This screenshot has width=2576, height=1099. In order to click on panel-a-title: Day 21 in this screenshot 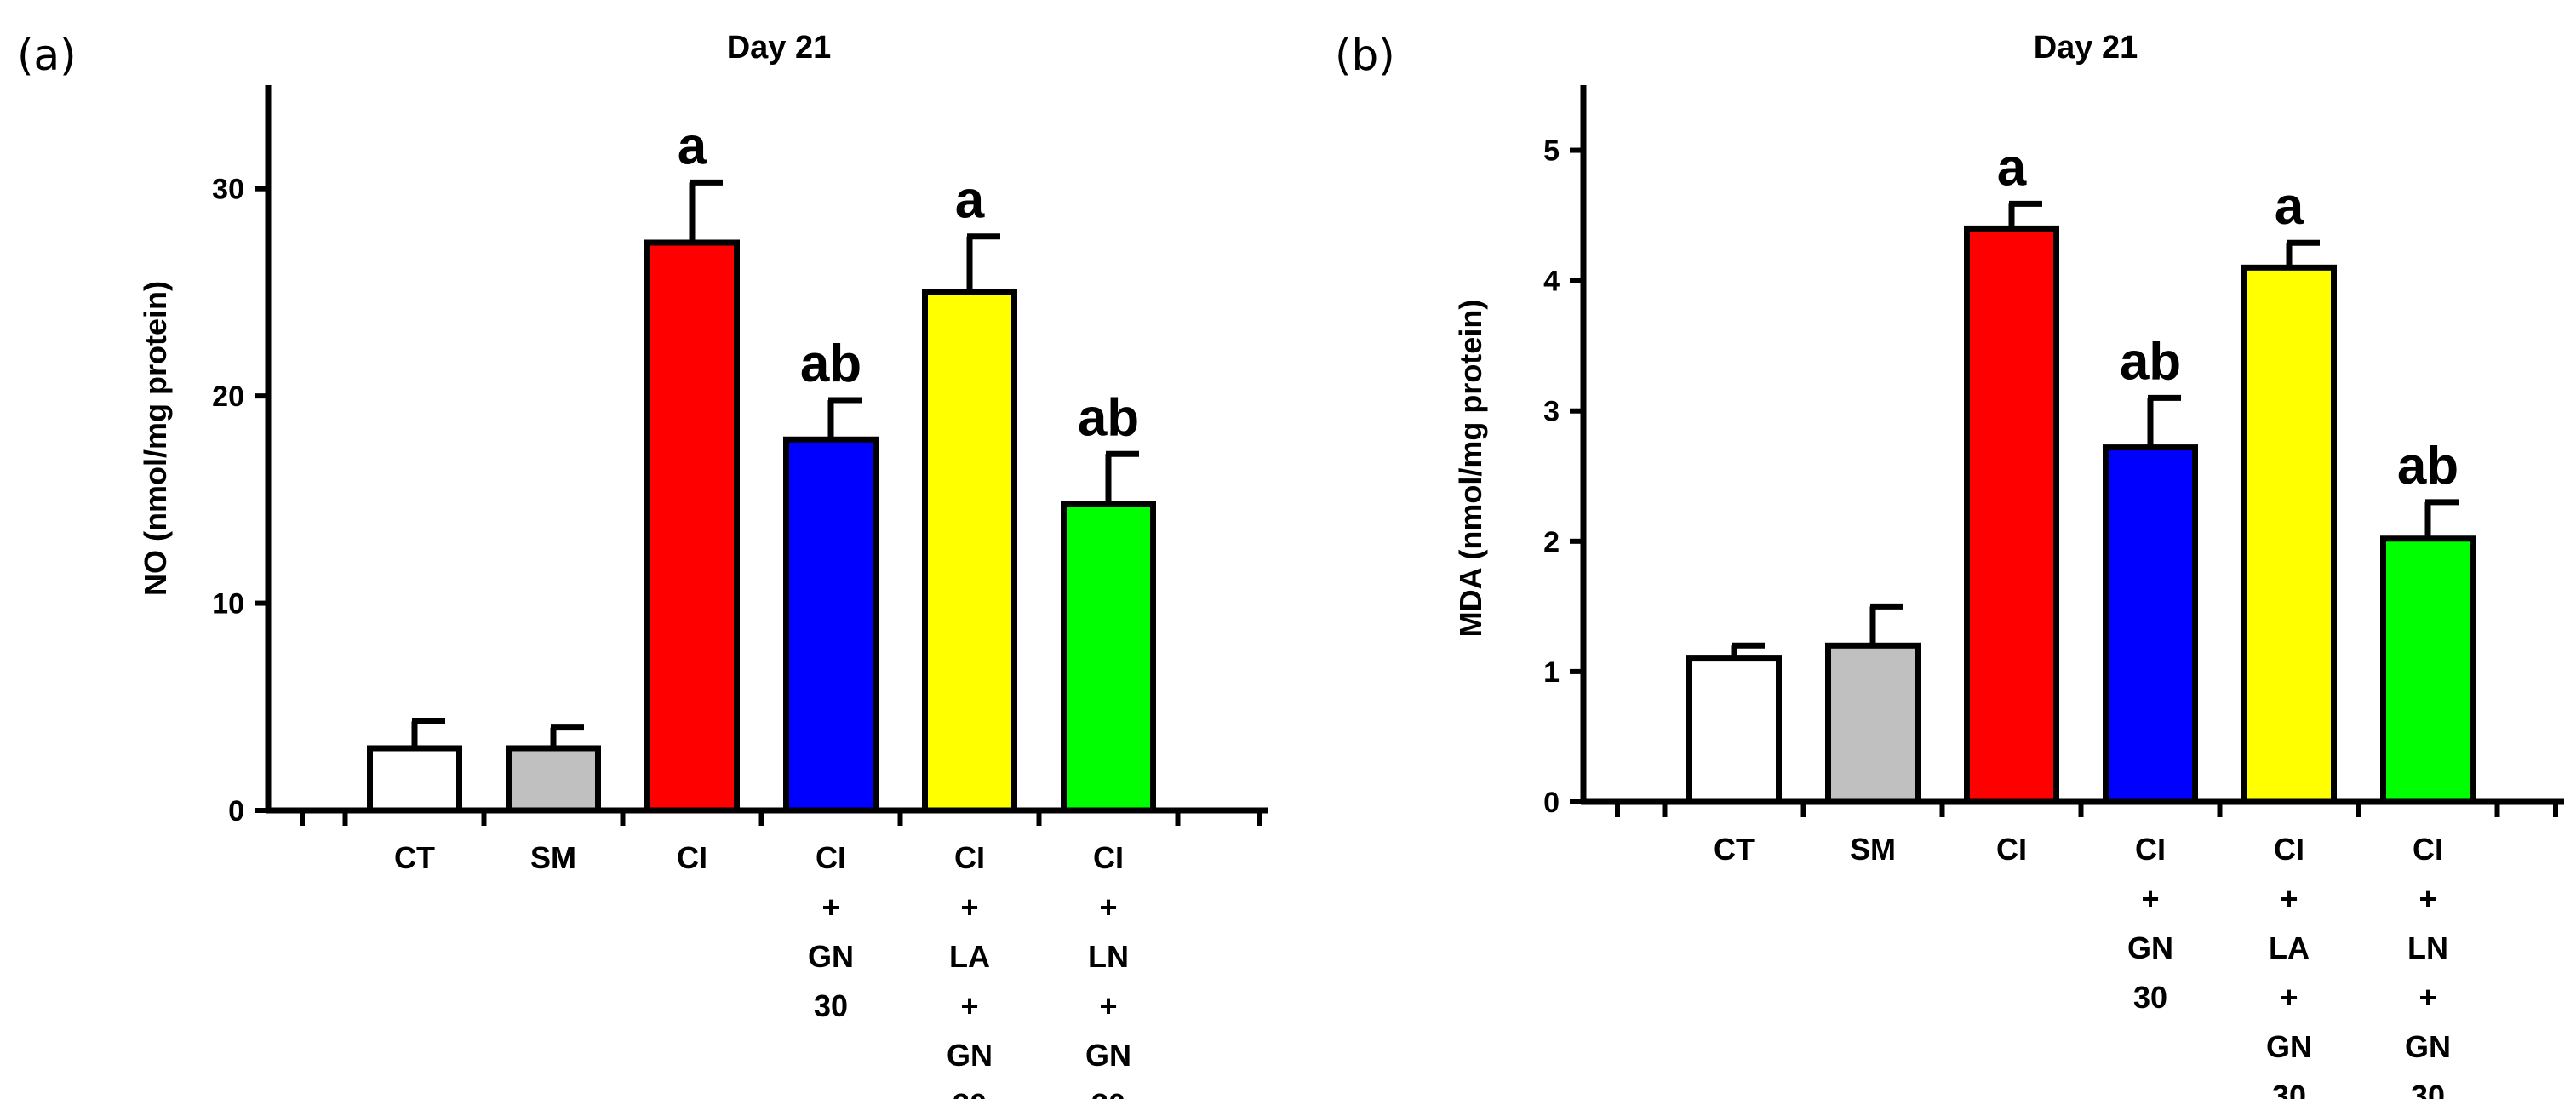, I will do `click(779, 48)`.